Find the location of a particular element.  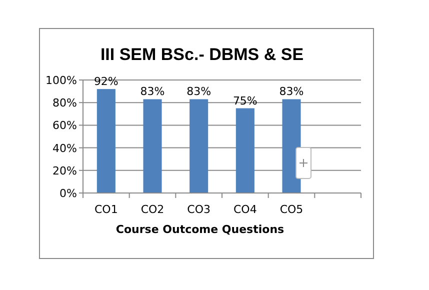

x-tick-label: CO1 is located at coordinates (106, 209).